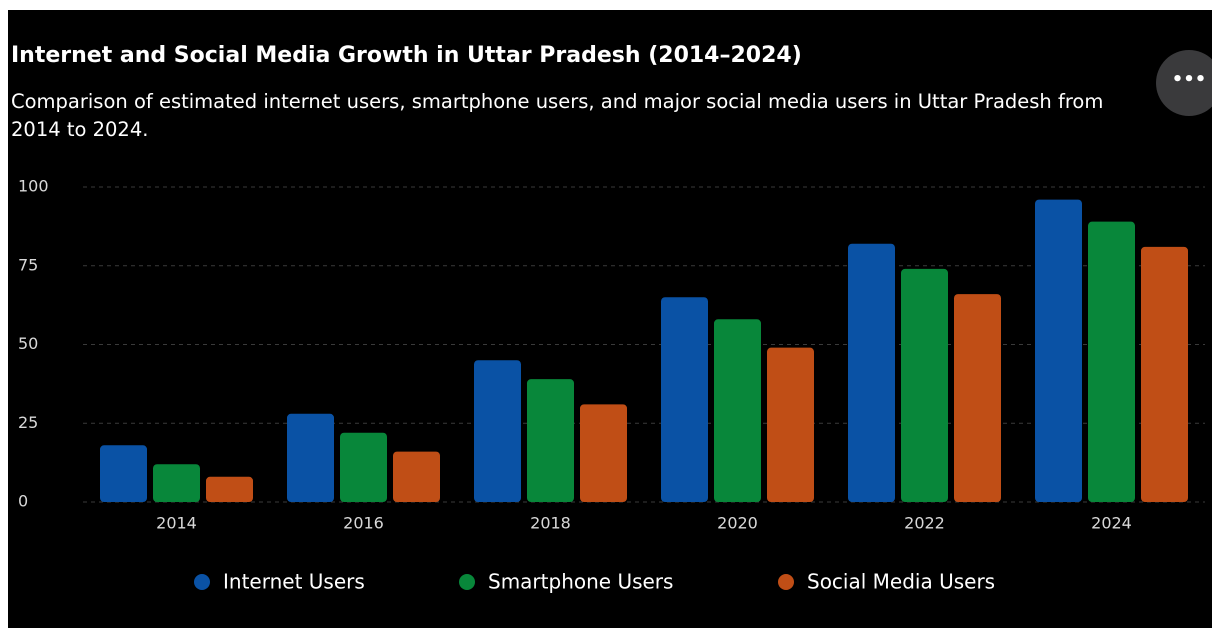 This screenshot has width=1220, height=635. Describe the element at coordinates (28, 422) in the screenshot. I see `y-tick-label: 25` at that location.